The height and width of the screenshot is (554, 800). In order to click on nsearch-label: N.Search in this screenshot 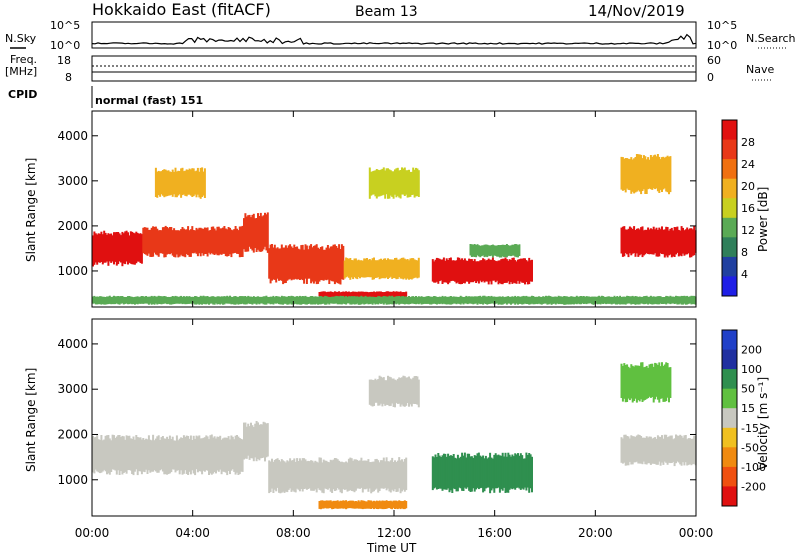, I will do `click(771, 38)`.